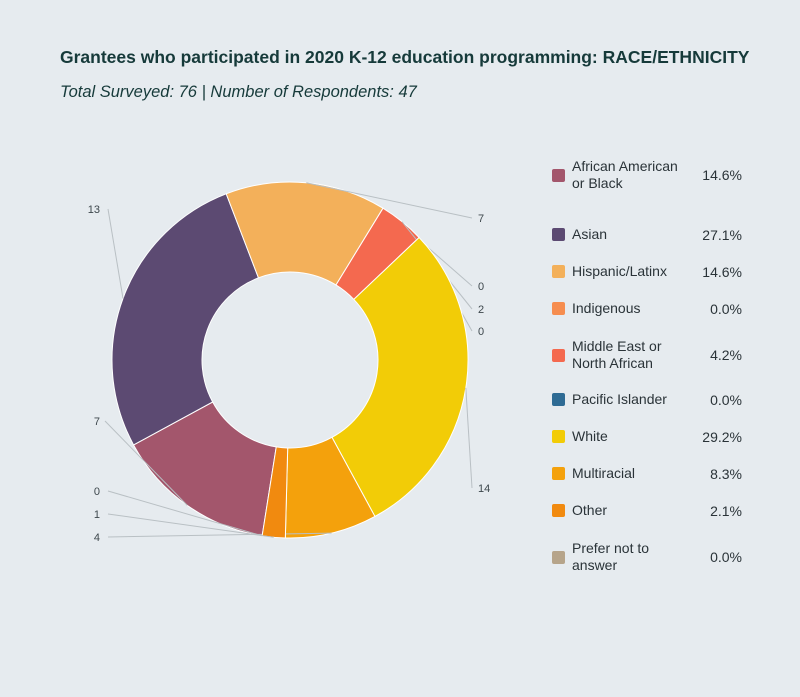 Image resolution: width=800 pixels, height=697 pixels. Describe the element at coordinates (625, 174) in the screenshot. I see `legend-label: African American or Black` at that location.